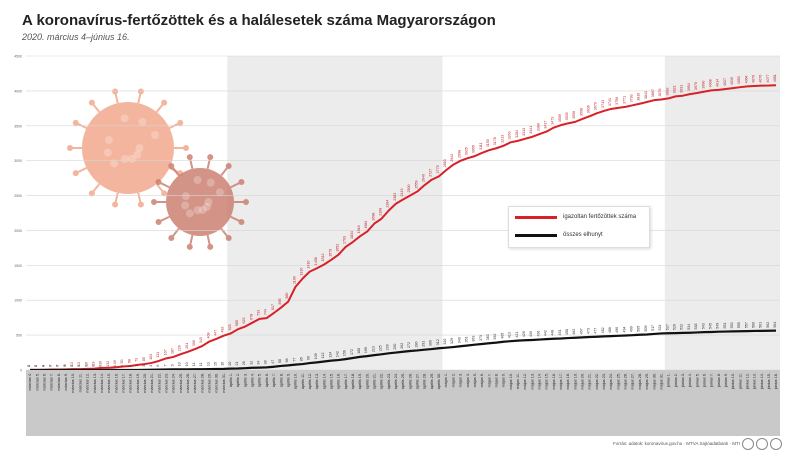 This screenshot has height=456, width=800. I want to click on mti-seal-logo, so click(776, 444).